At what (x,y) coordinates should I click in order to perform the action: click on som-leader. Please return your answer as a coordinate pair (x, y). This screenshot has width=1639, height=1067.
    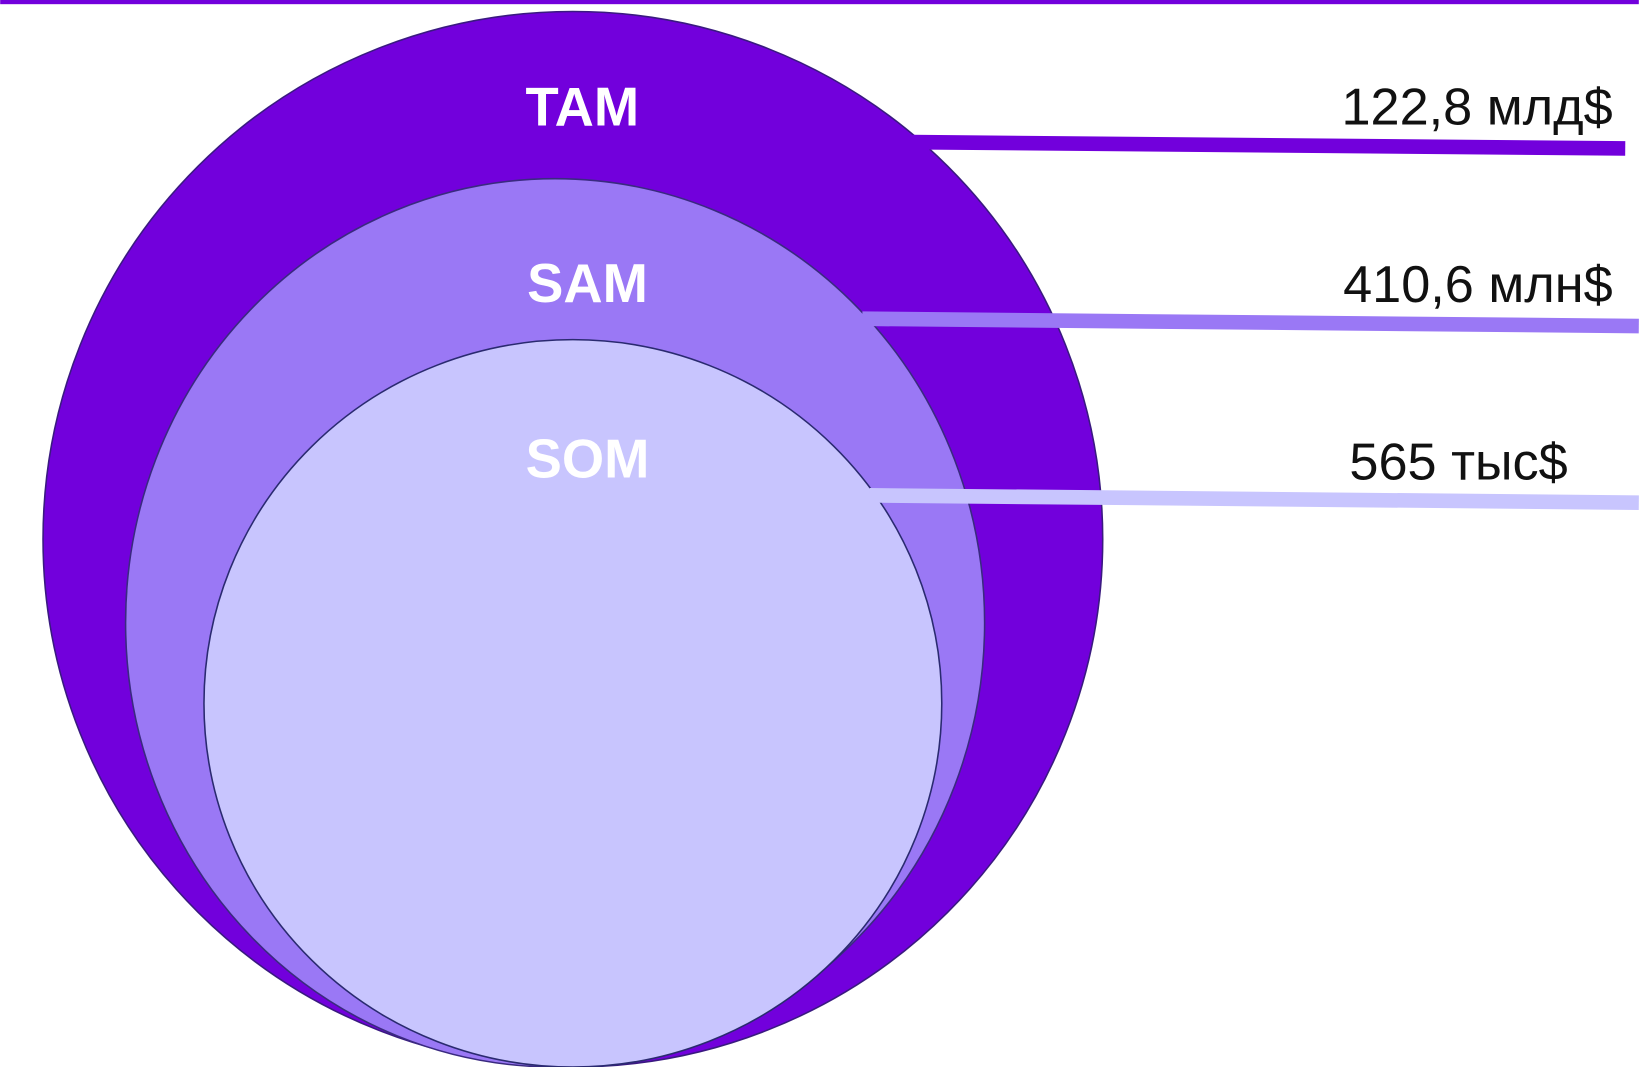
    Looking at the image, I should click on (1254, 499).